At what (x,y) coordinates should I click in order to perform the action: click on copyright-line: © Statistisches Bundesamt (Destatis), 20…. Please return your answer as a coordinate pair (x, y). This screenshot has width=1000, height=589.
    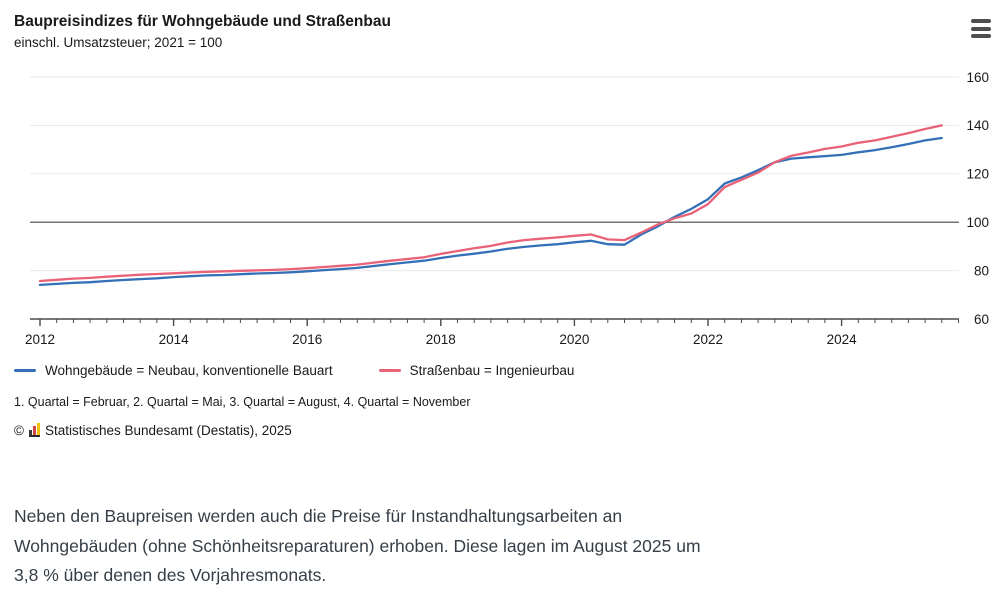
    Looking at the image, I should click on (507, 430).